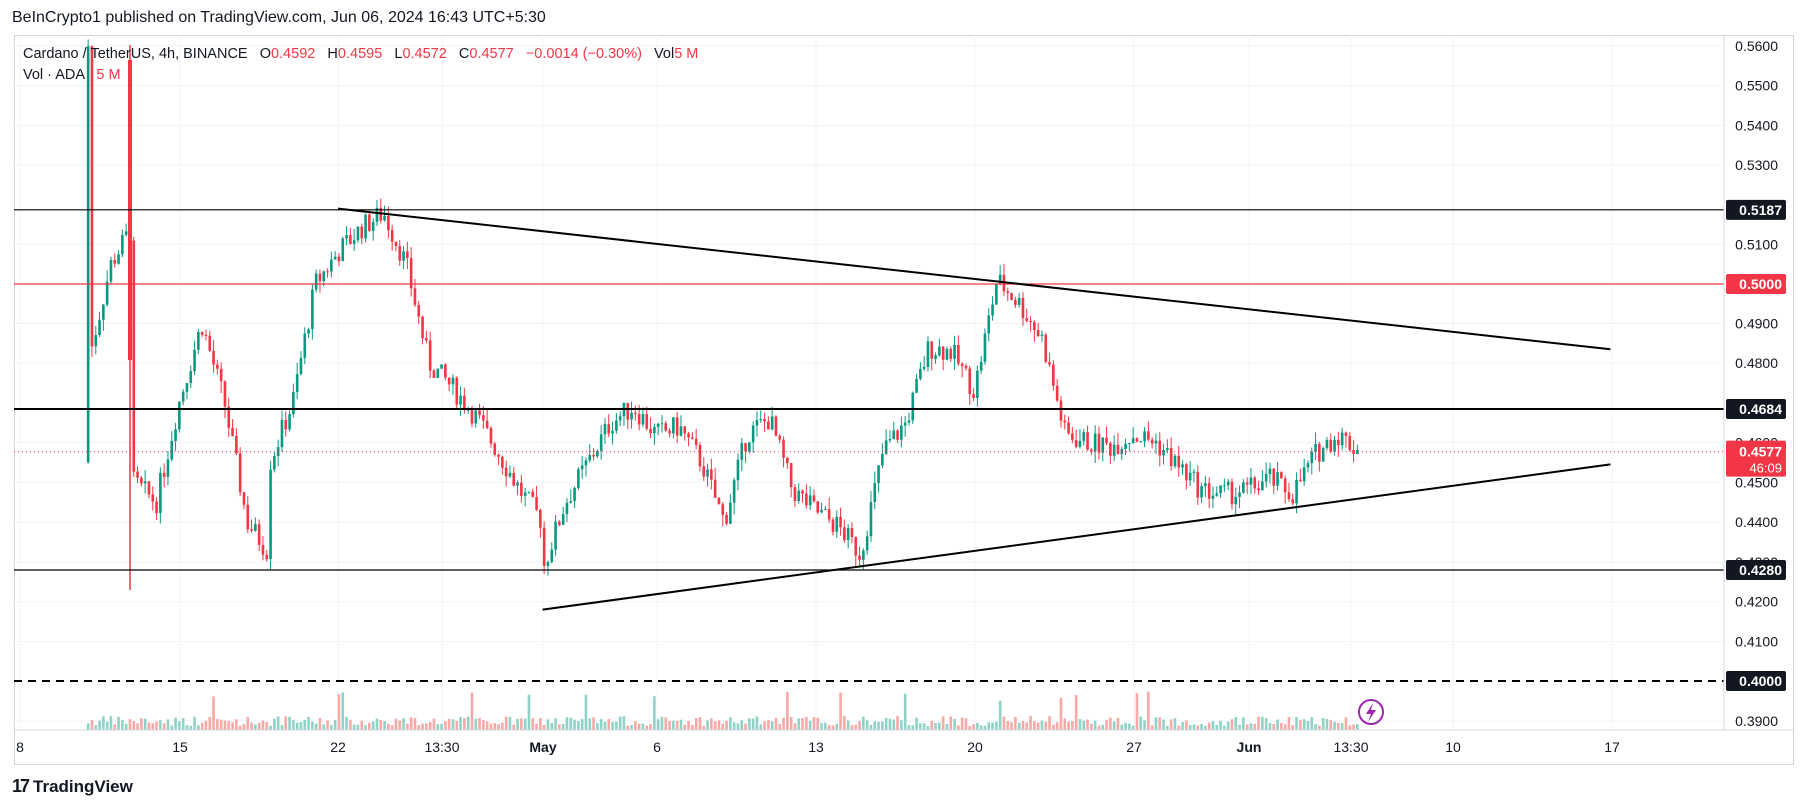 The height and width of the screenshot is (808, 1804). I want to click on lightning-icon, so click(1371, 712).